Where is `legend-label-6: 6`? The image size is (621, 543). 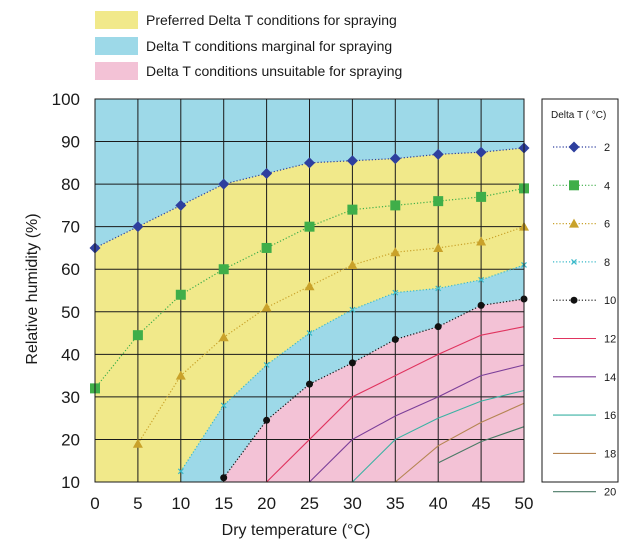 legend-label-6: 6 is located at coordinates (607, 225).